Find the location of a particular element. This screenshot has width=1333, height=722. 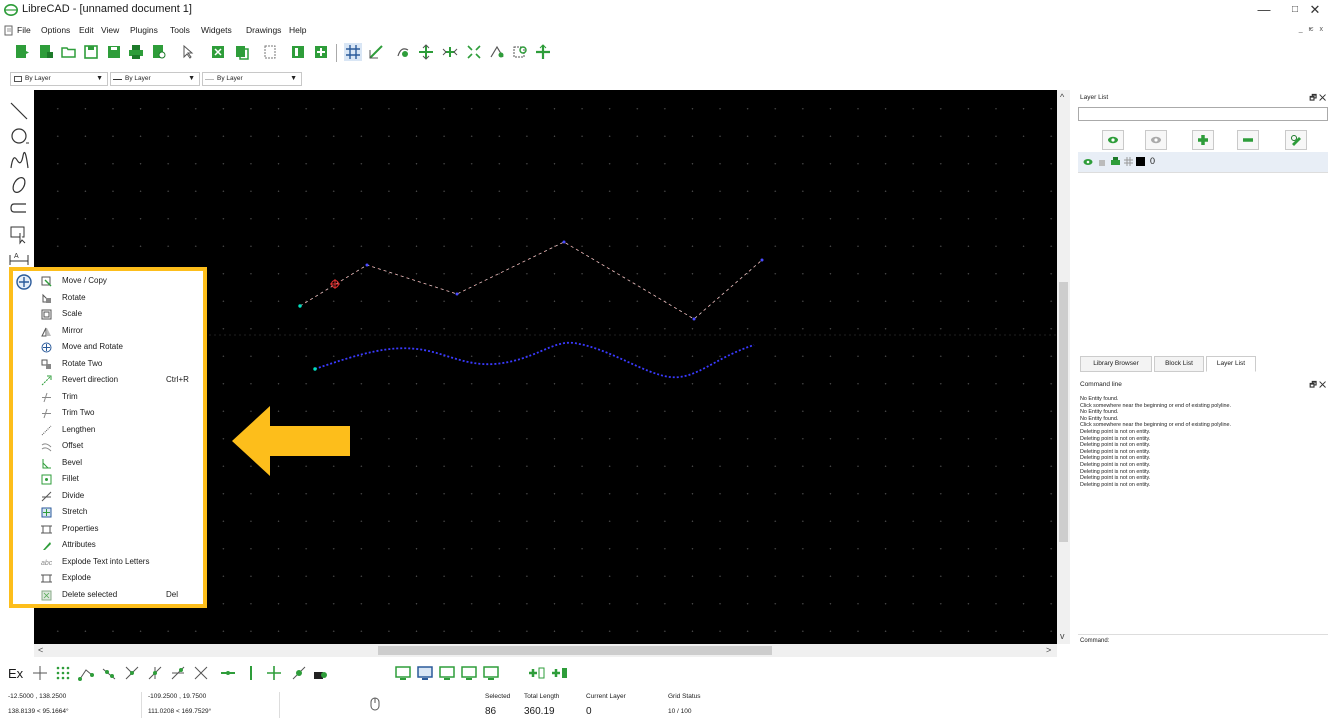

exclusive-snap-toggle: Ex is located at coordinates (16, 673).